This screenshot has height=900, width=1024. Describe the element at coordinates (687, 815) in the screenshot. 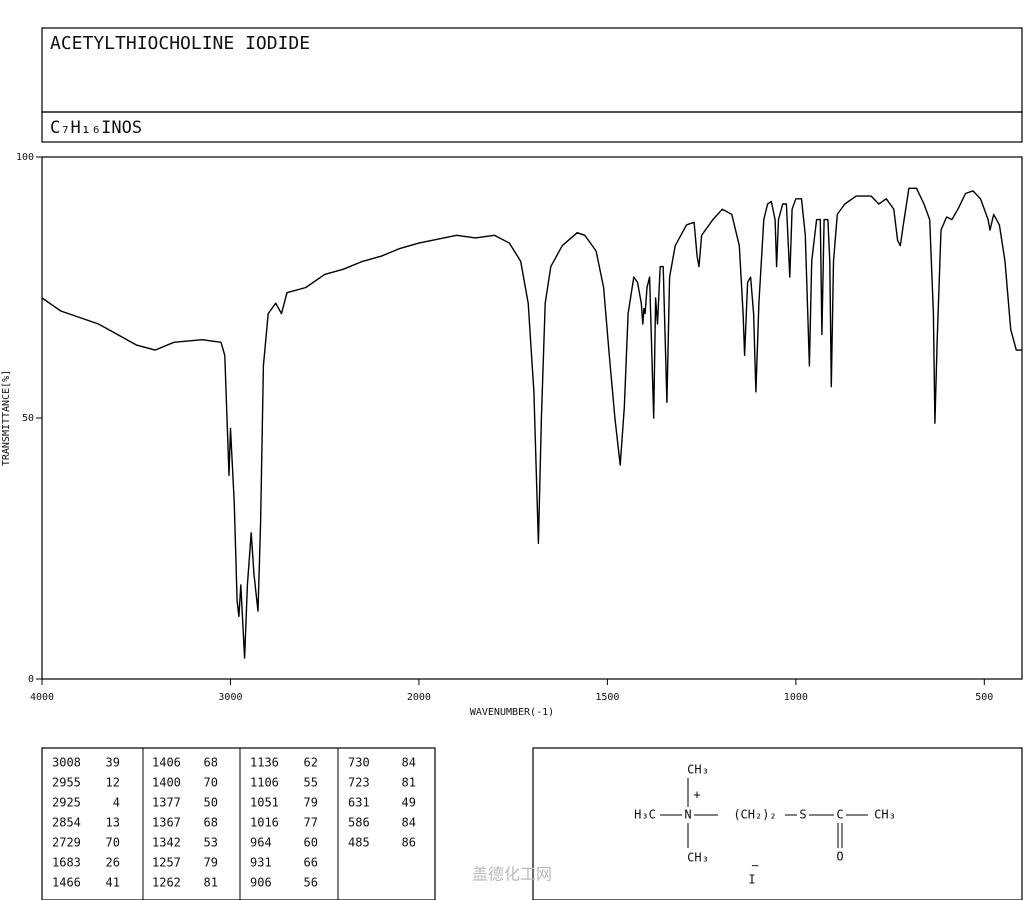

I see `atom: N` at that location.